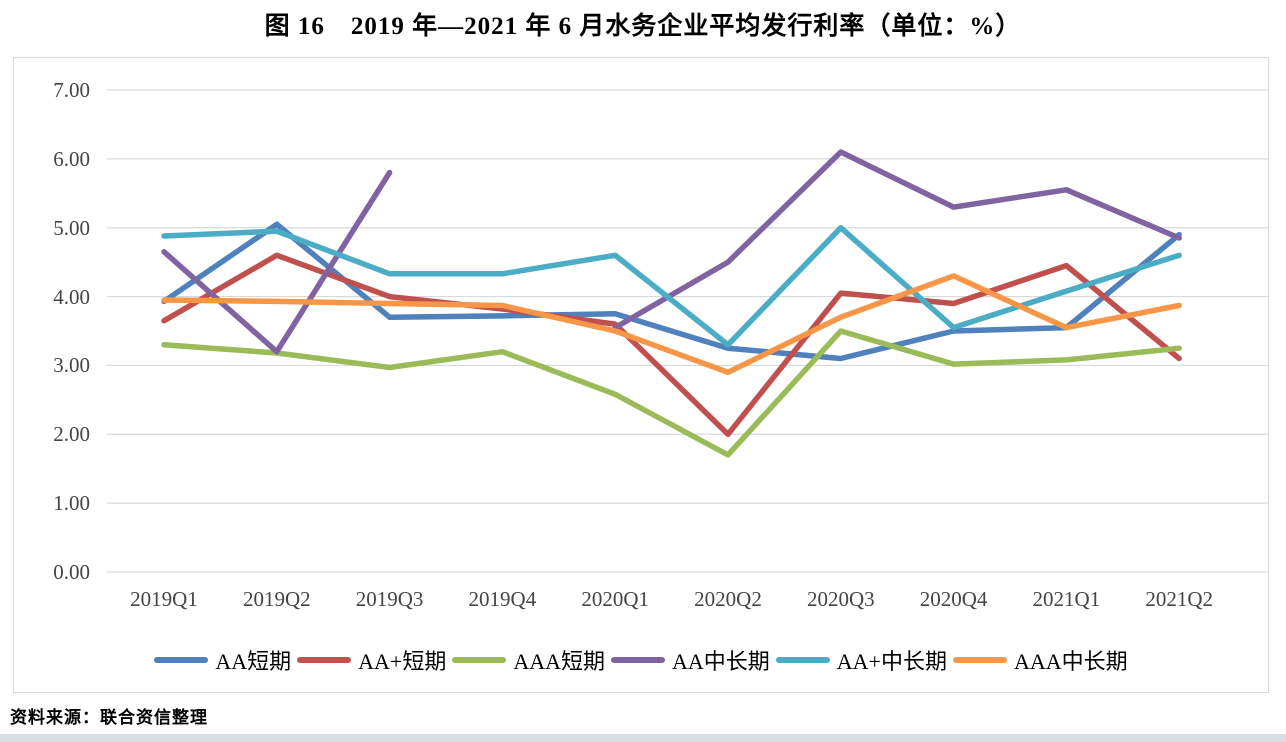 This screenshot has width=1286, height=742. I want to click on series-line-aaa-short, so click(671, 393).